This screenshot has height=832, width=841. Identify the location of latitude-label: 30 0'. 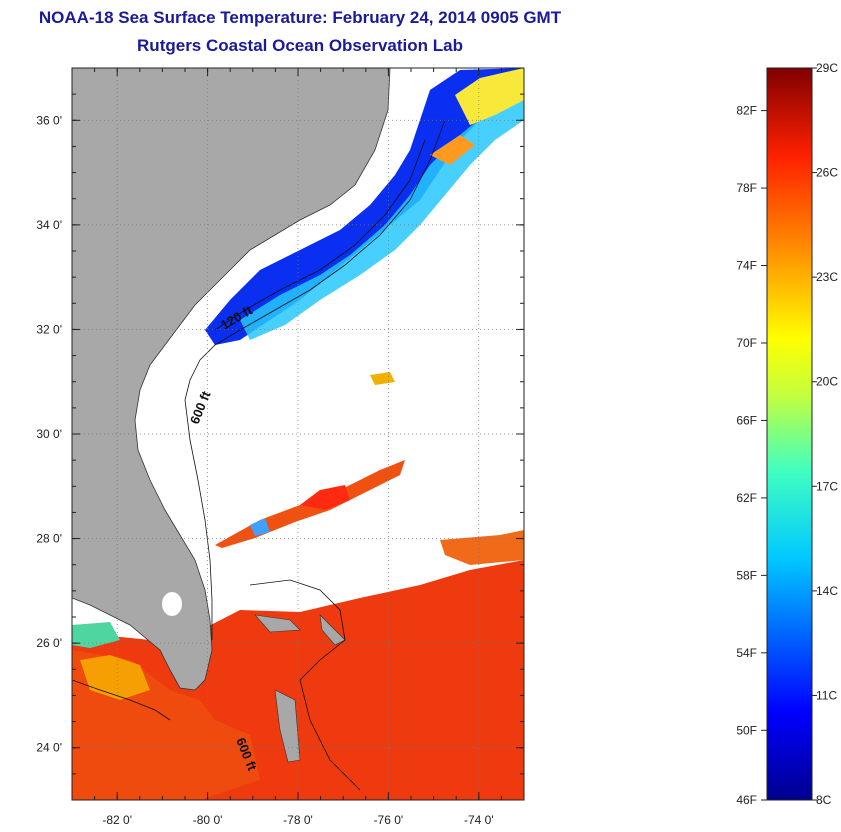
(49, 434).